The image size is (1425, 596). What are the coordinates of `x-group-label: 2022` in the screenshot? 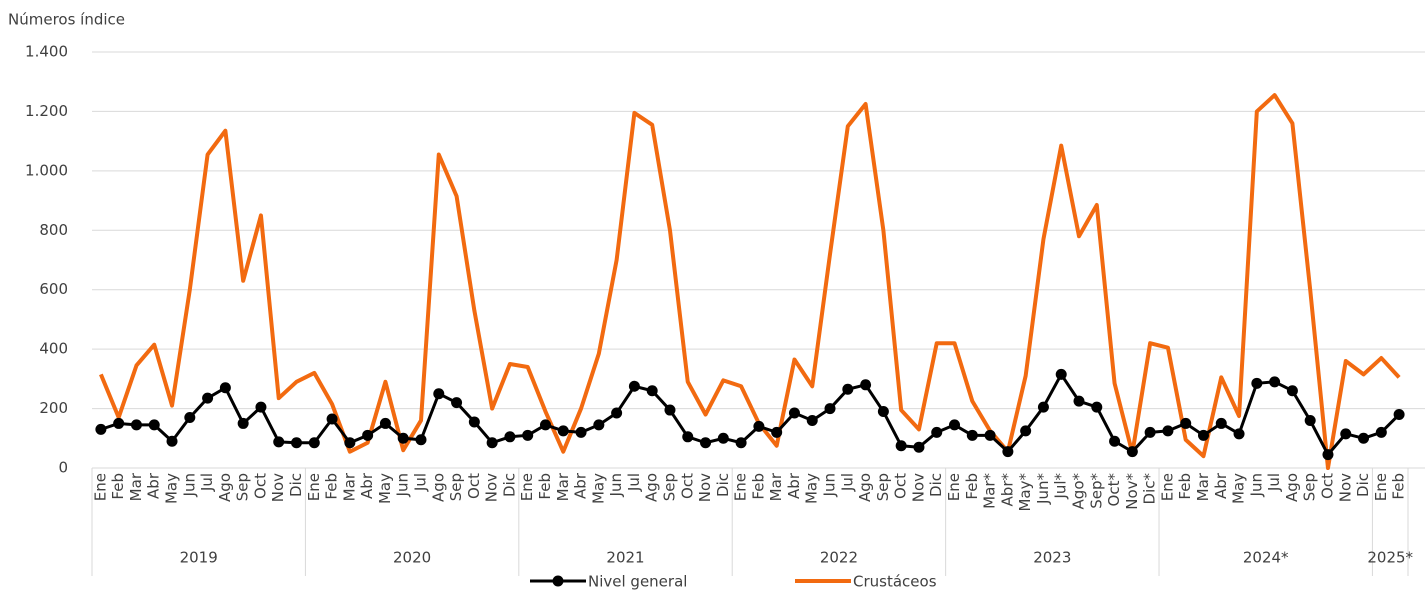 It's located at (839, 558).